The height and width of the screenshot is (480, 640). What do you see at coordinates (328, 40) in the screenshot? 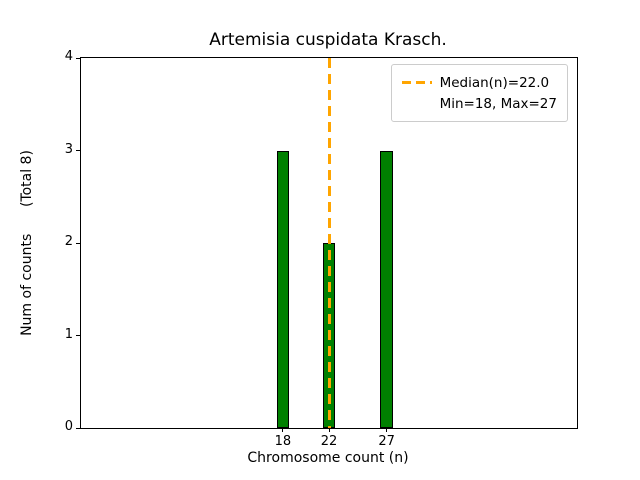
I see `chart-title: Artemisia cuspidata Krasch.` at bounding box center [328, 40].